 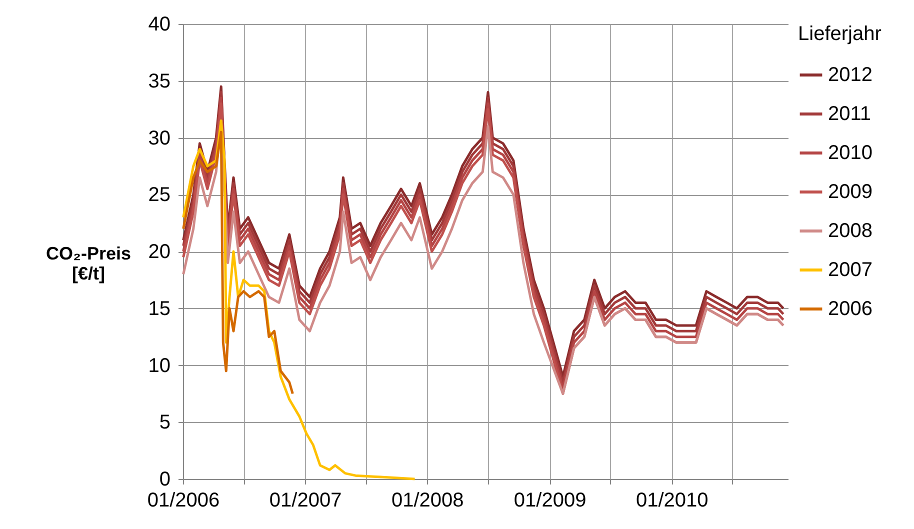 What do you see at coordinates (850, 231) in the screenshot?
I see `legend-label: 2008` at bounding box center [850, 231].